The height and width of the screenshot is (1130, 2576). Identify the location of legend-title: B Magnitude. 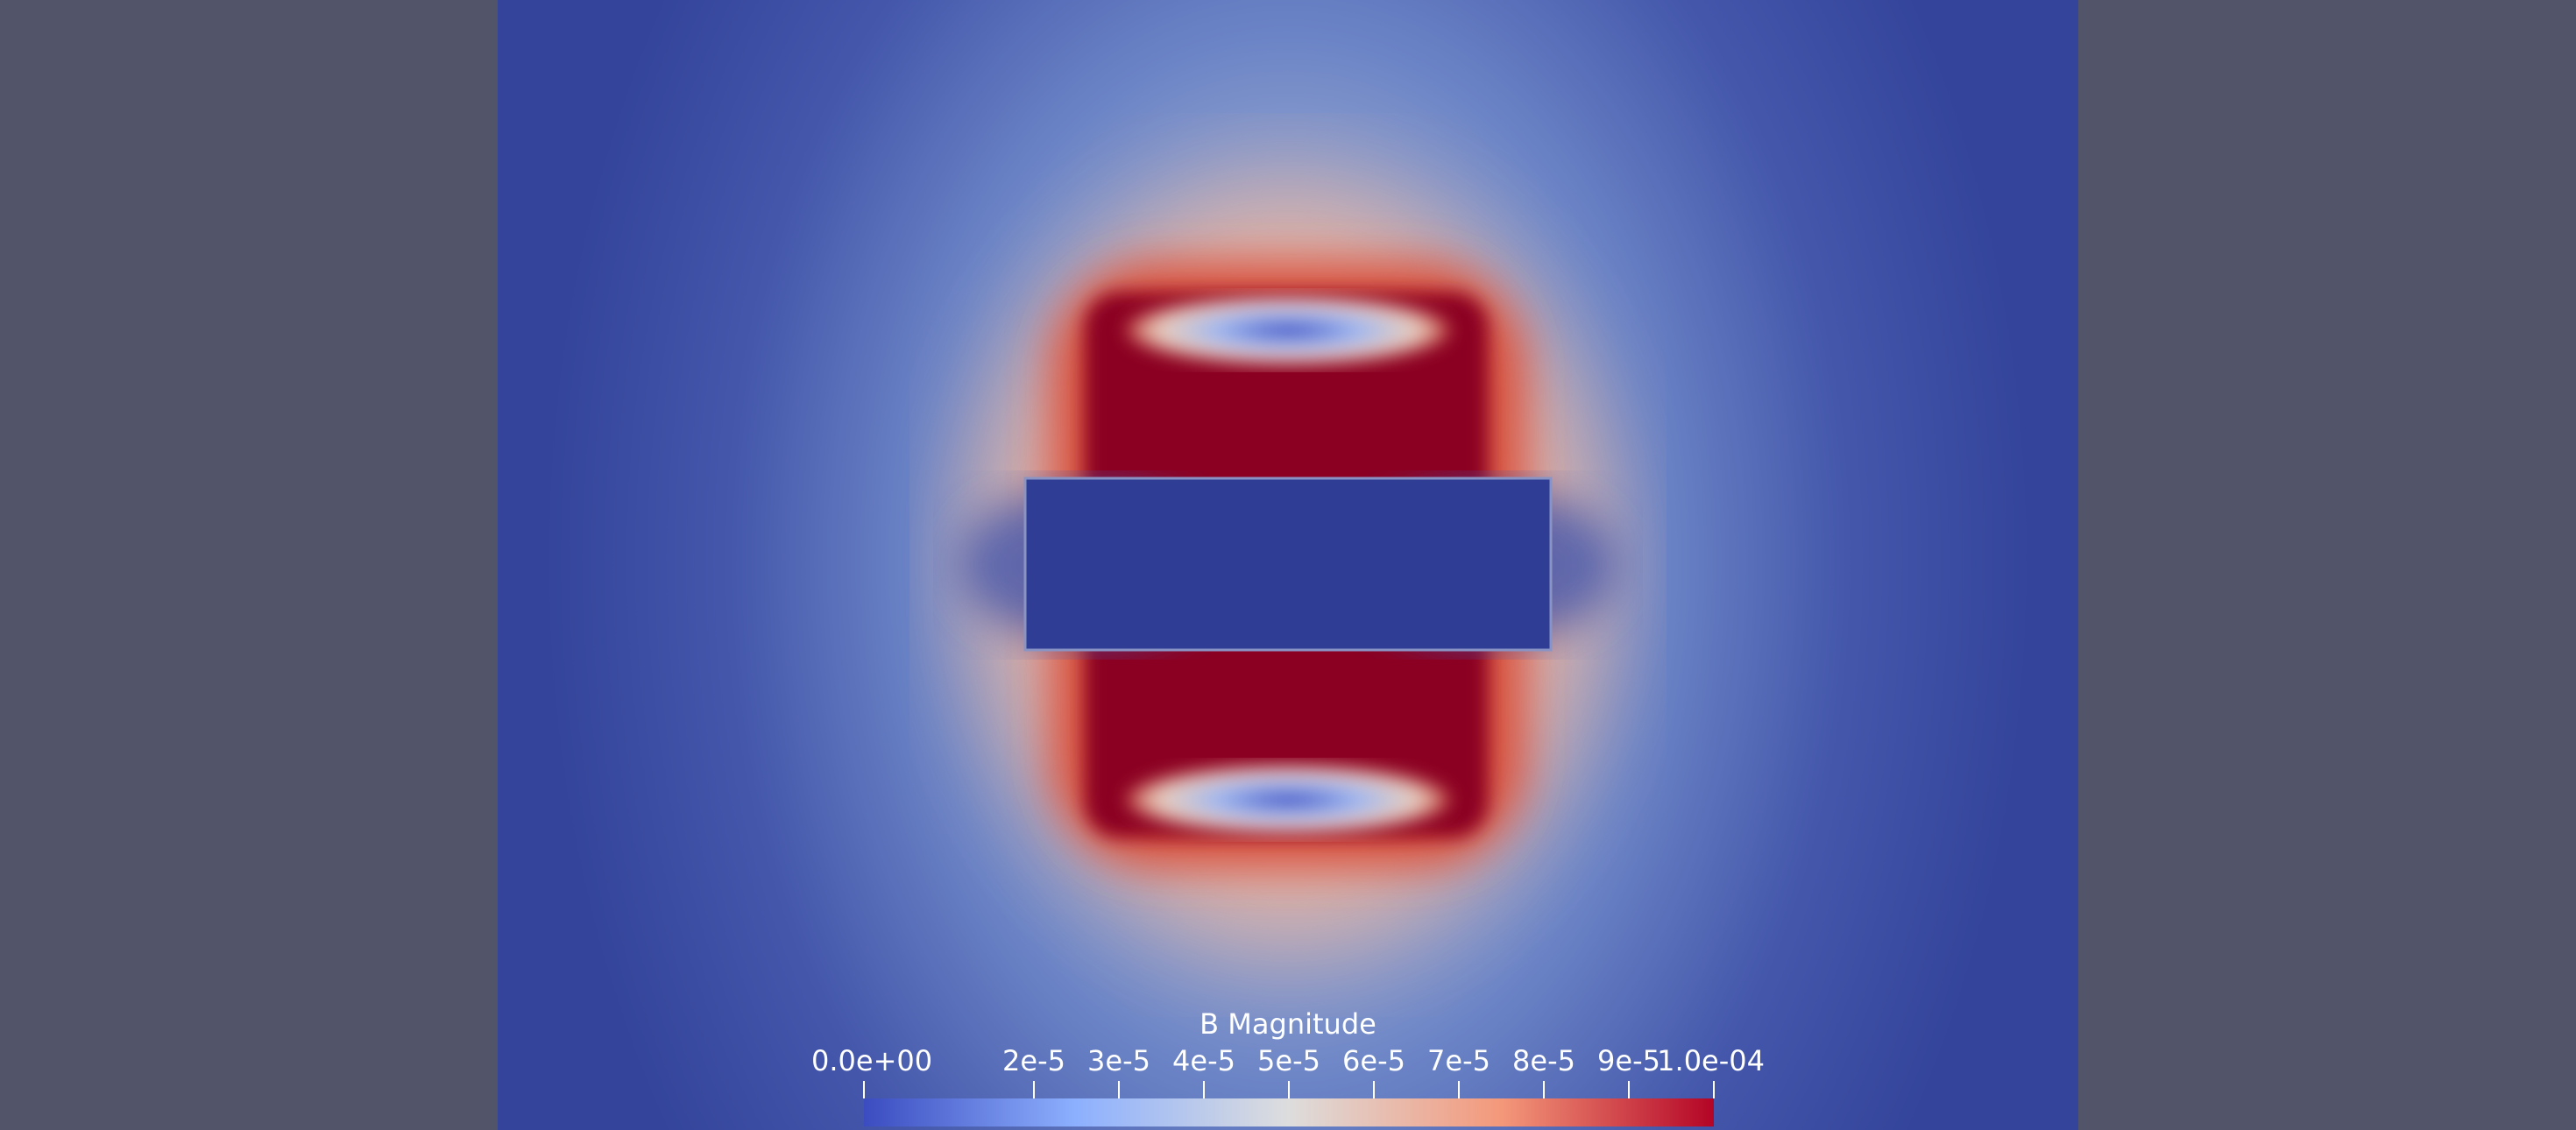
(1288, 1024).